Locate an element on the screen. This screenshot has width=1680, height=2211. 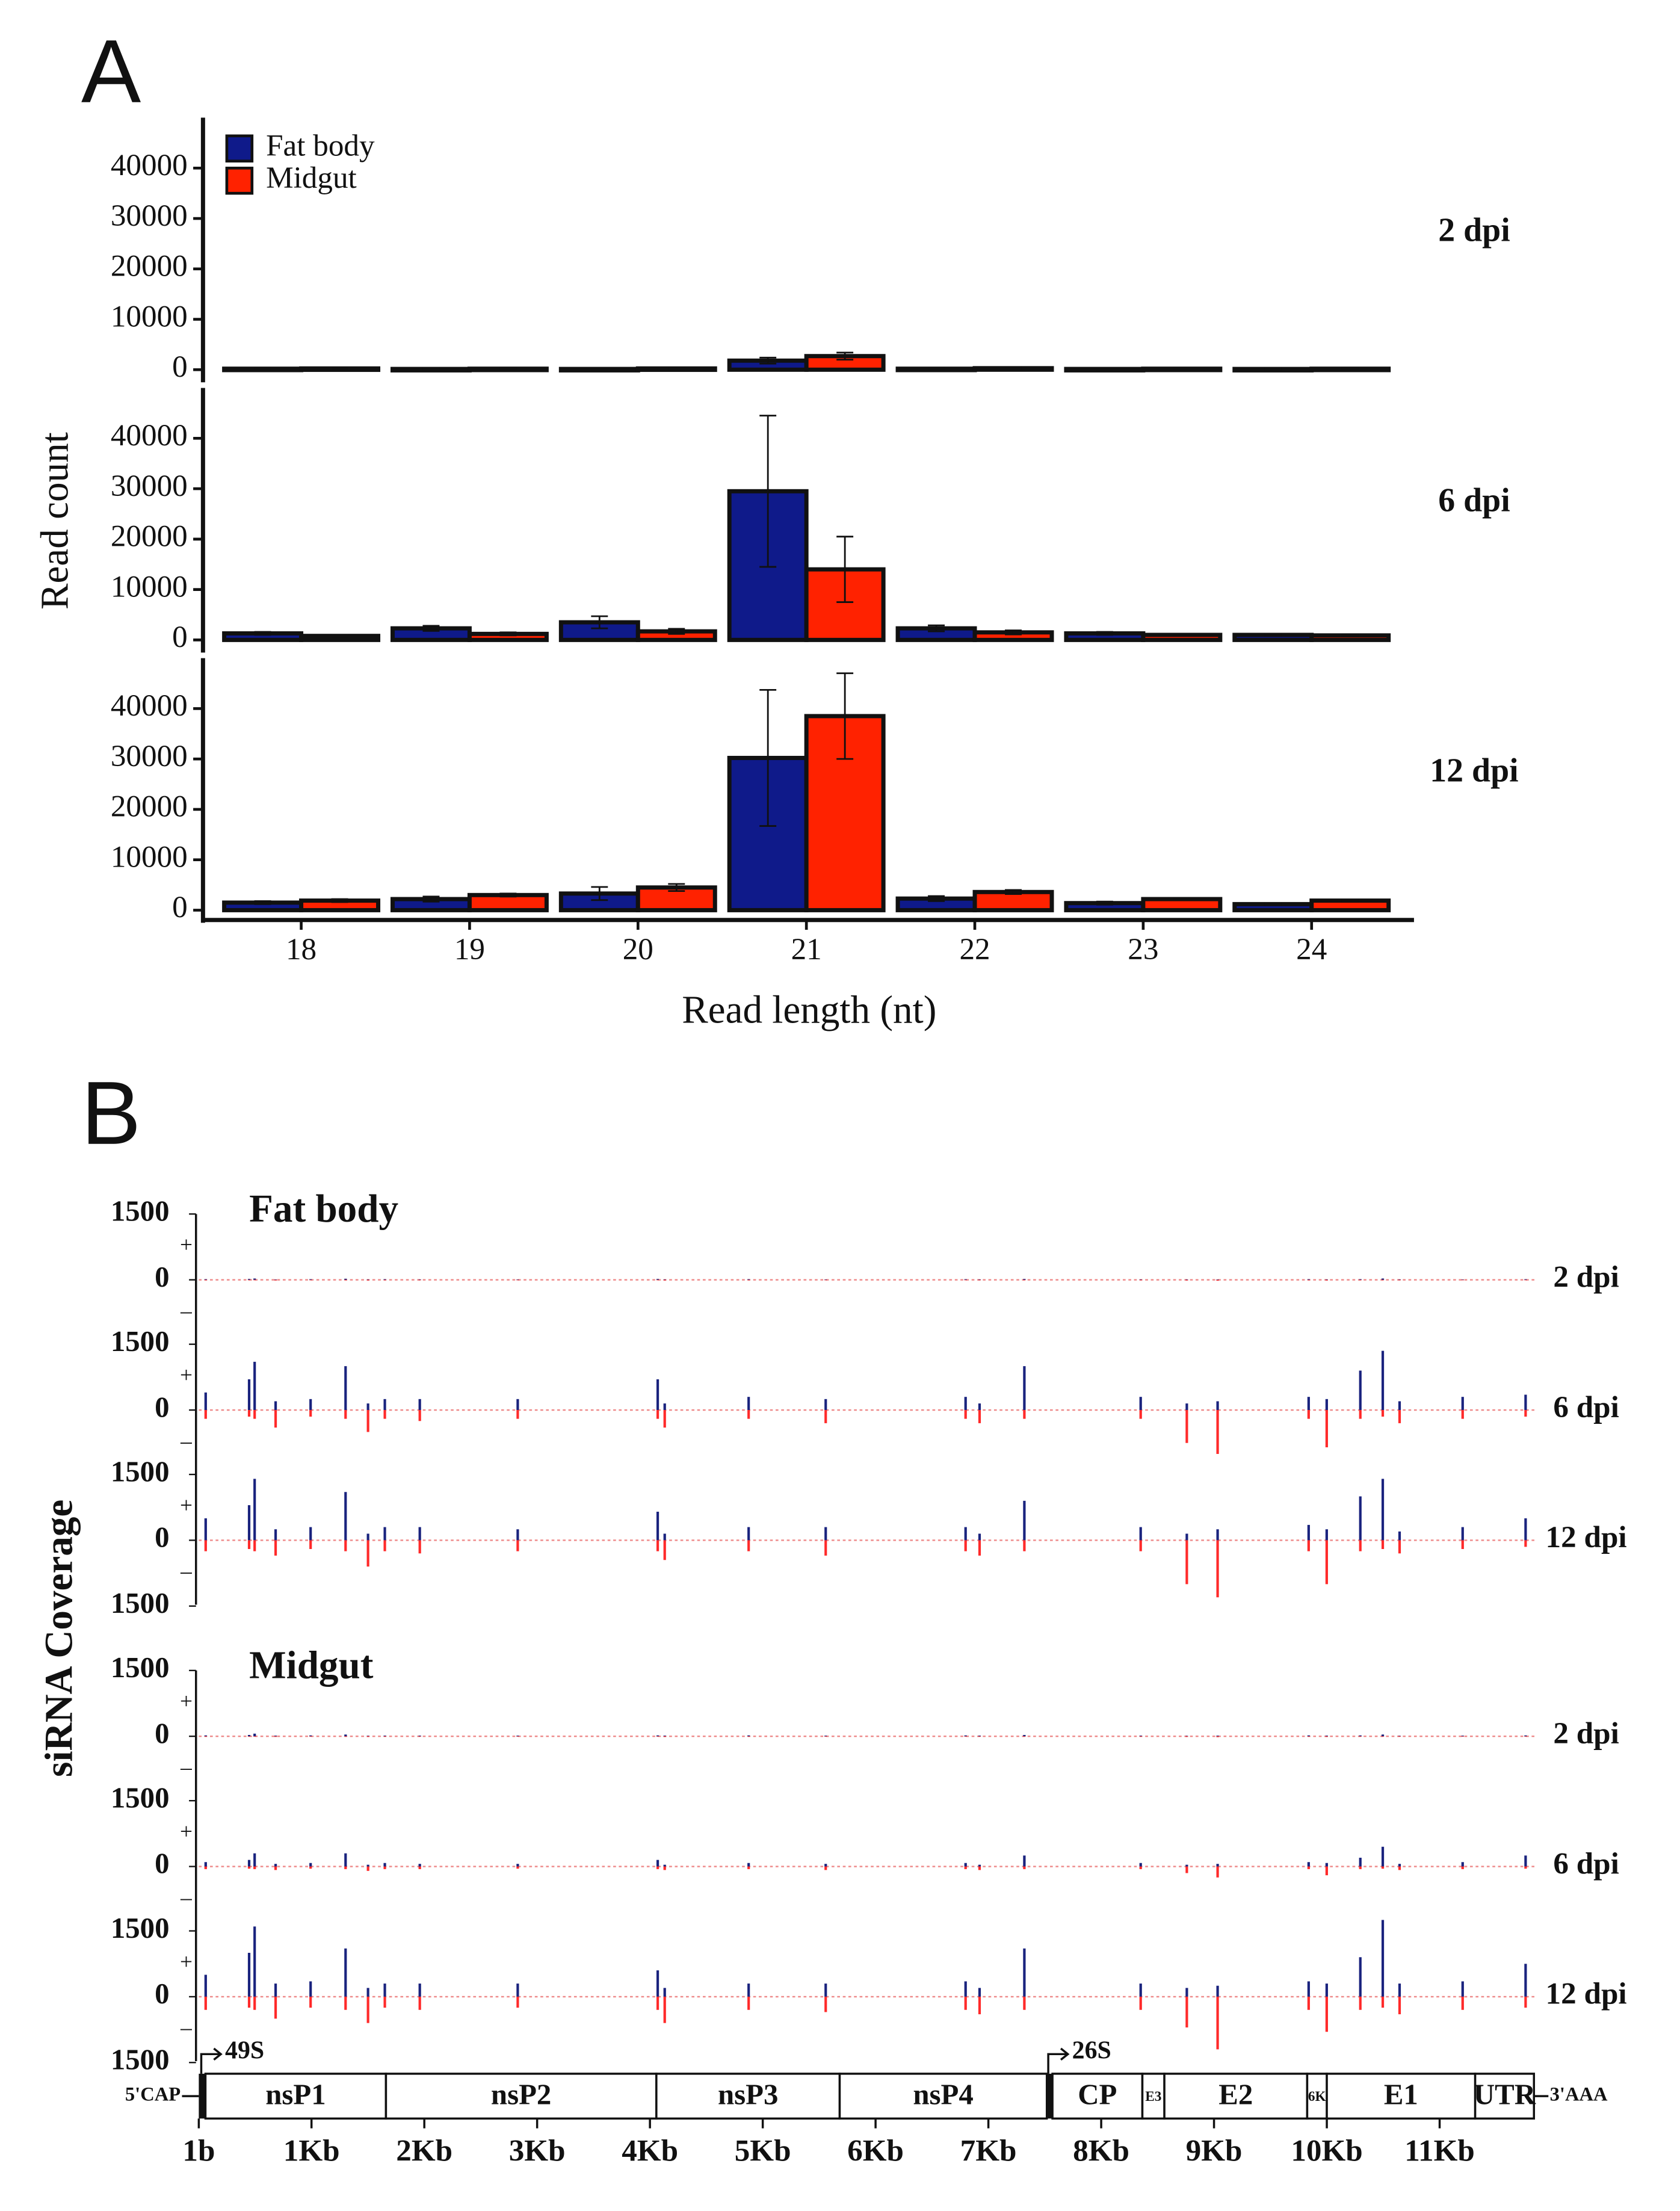
genome-junction is located at coordinates (1049, 2096).